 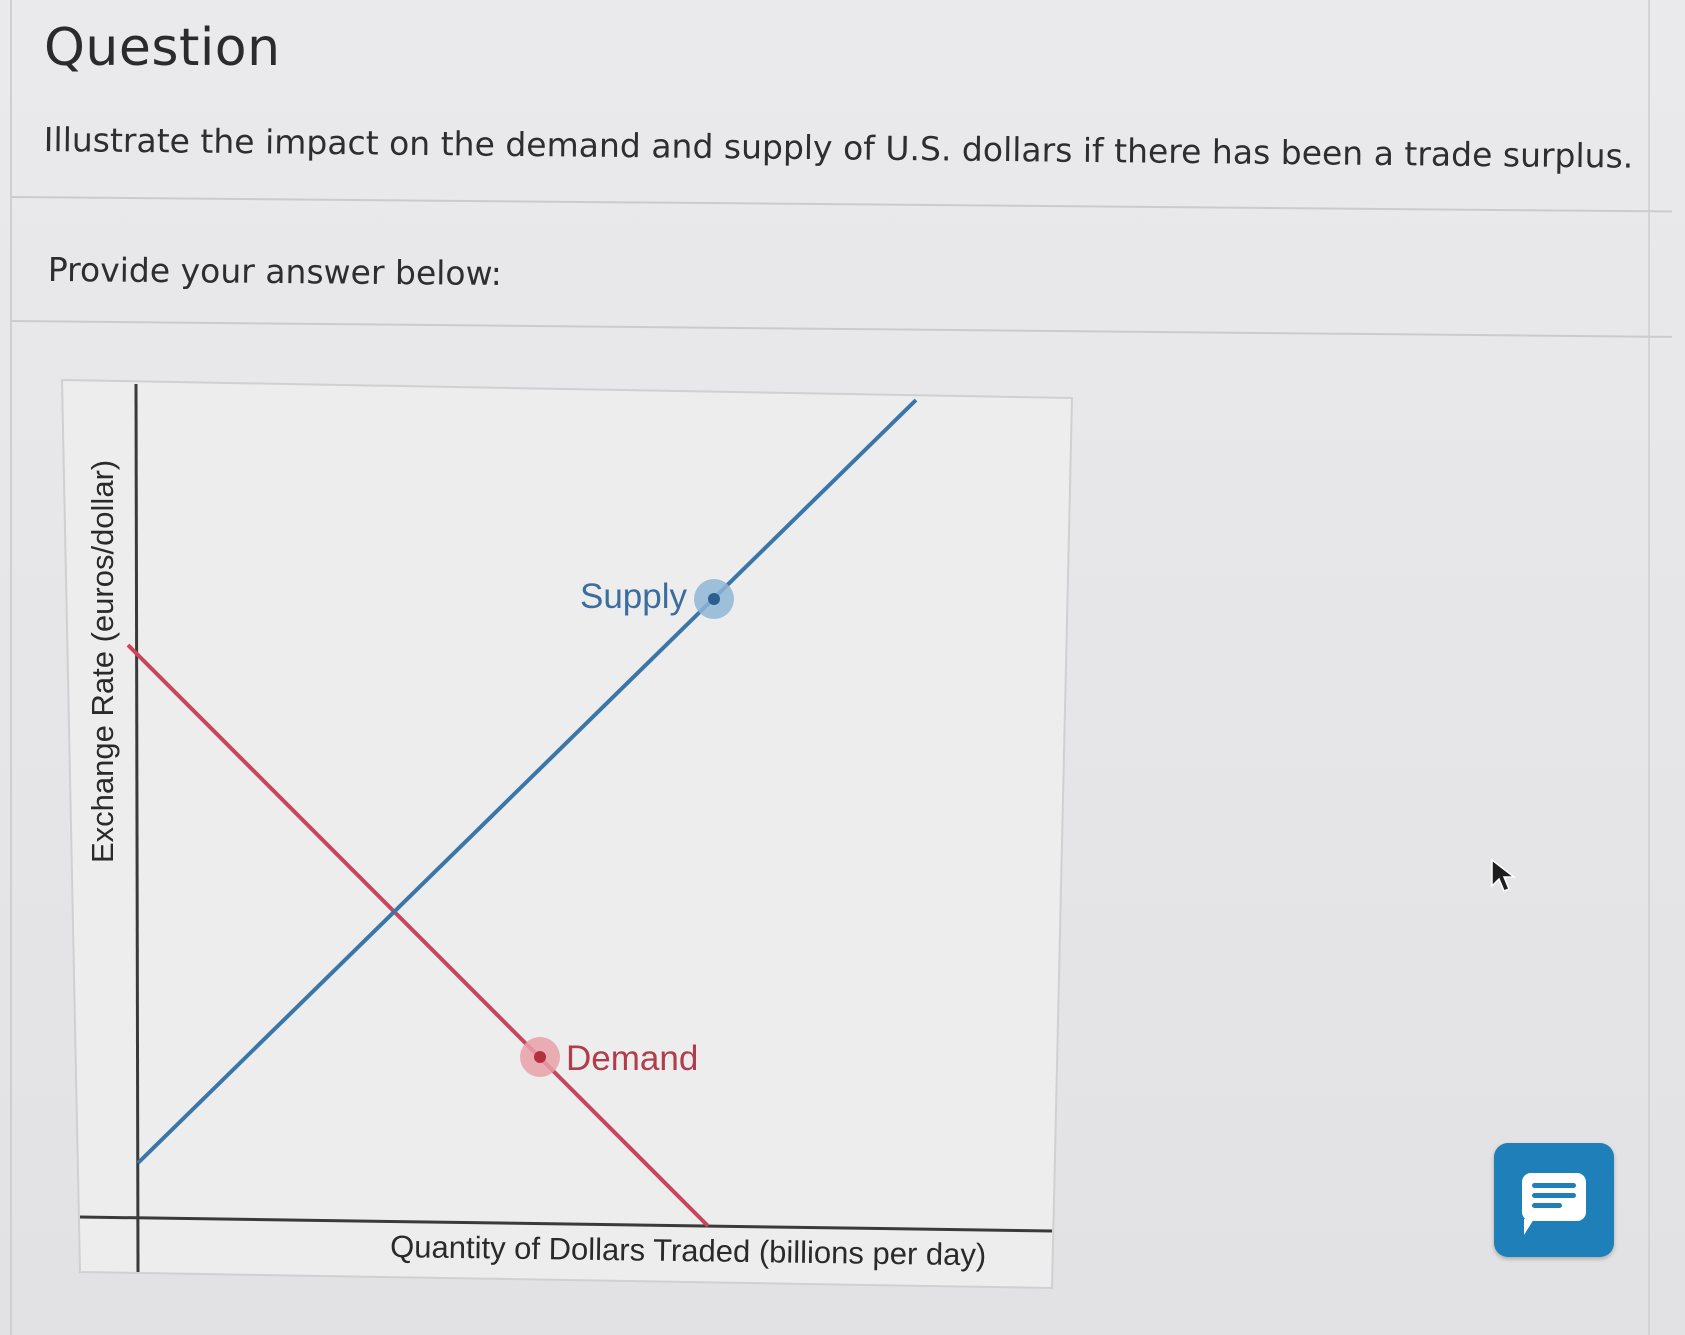 What do you see at coordinates (102, 661) in the screenshot?
I see `y-axis-label: Exchange Rate (euros/dollar)` at bounding box center [102, 661].